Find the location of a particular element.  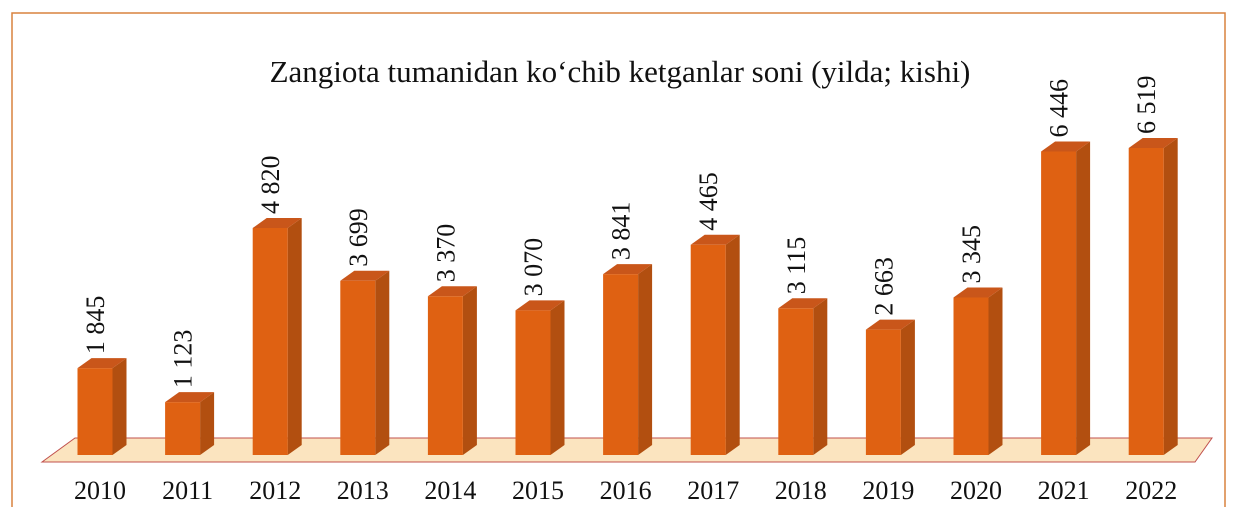

x-tick-label: 2014 is located at coordinates (450, 490).